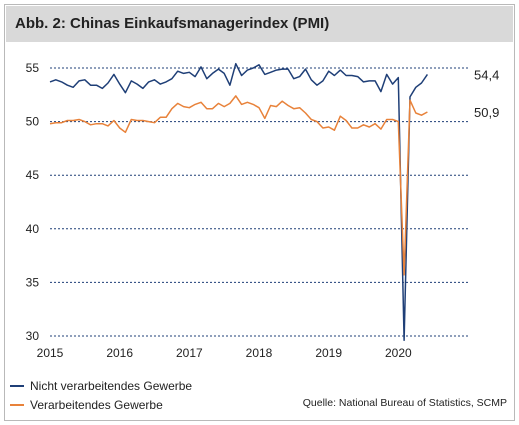  I want to click on y-tick-label: 45, so click(33, 175).